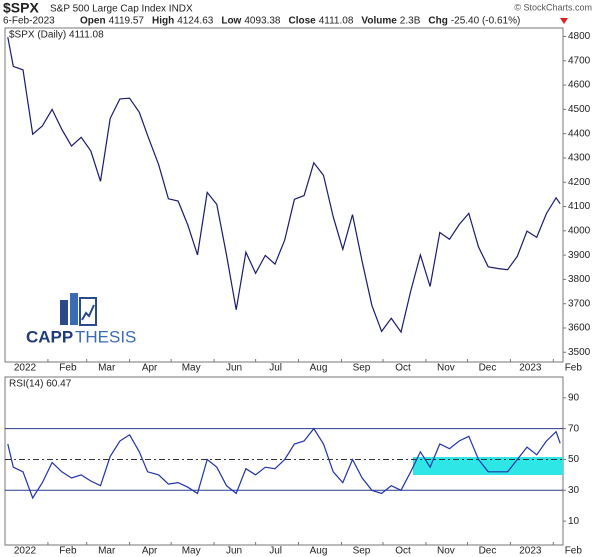  Describe the element at coordinates (579, 133) in the screenshot. I see `y-tick-label: 4400` at that location.